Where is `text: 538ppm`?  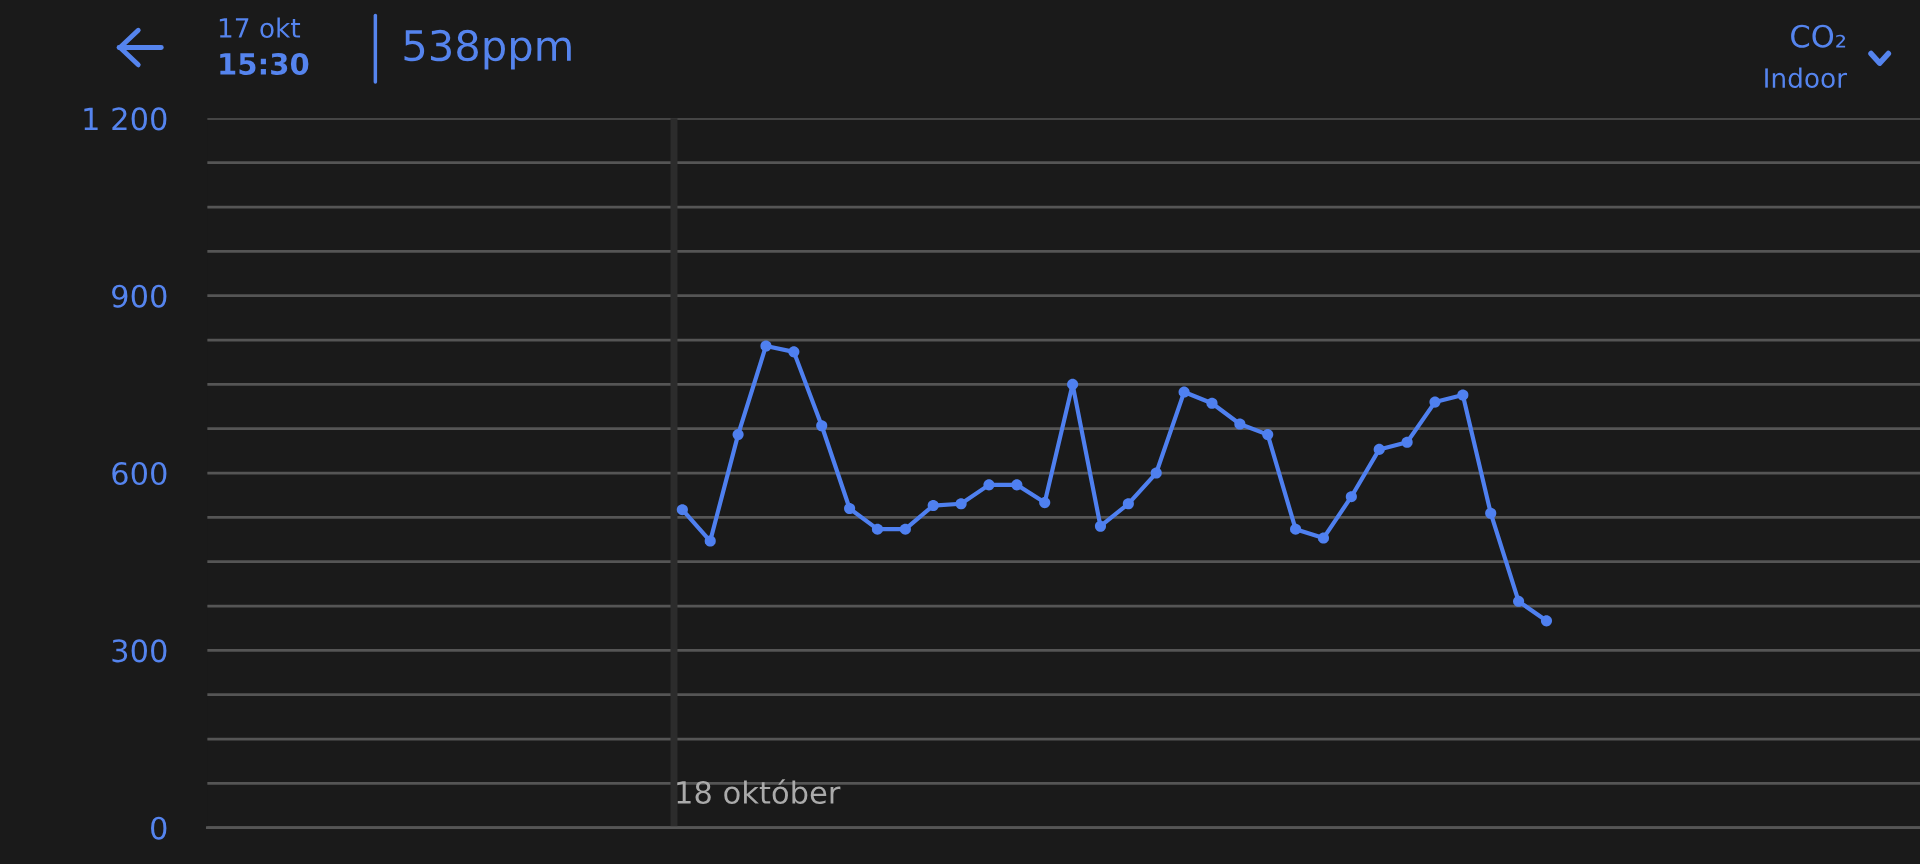
text: 538ppm is located at coordinates (487, 49).